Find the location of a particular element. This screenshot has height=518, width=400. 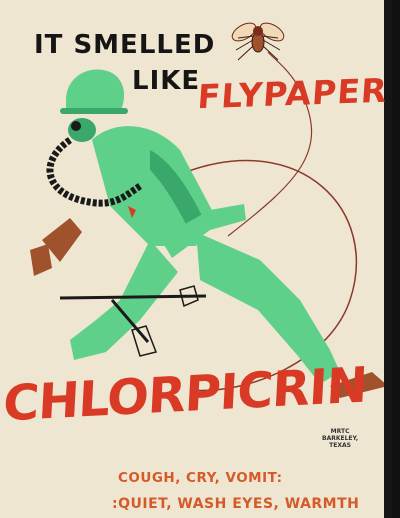

treatment-text: :QUIET, WASH EYES, WARMTH is located at coordinates (236, 504).